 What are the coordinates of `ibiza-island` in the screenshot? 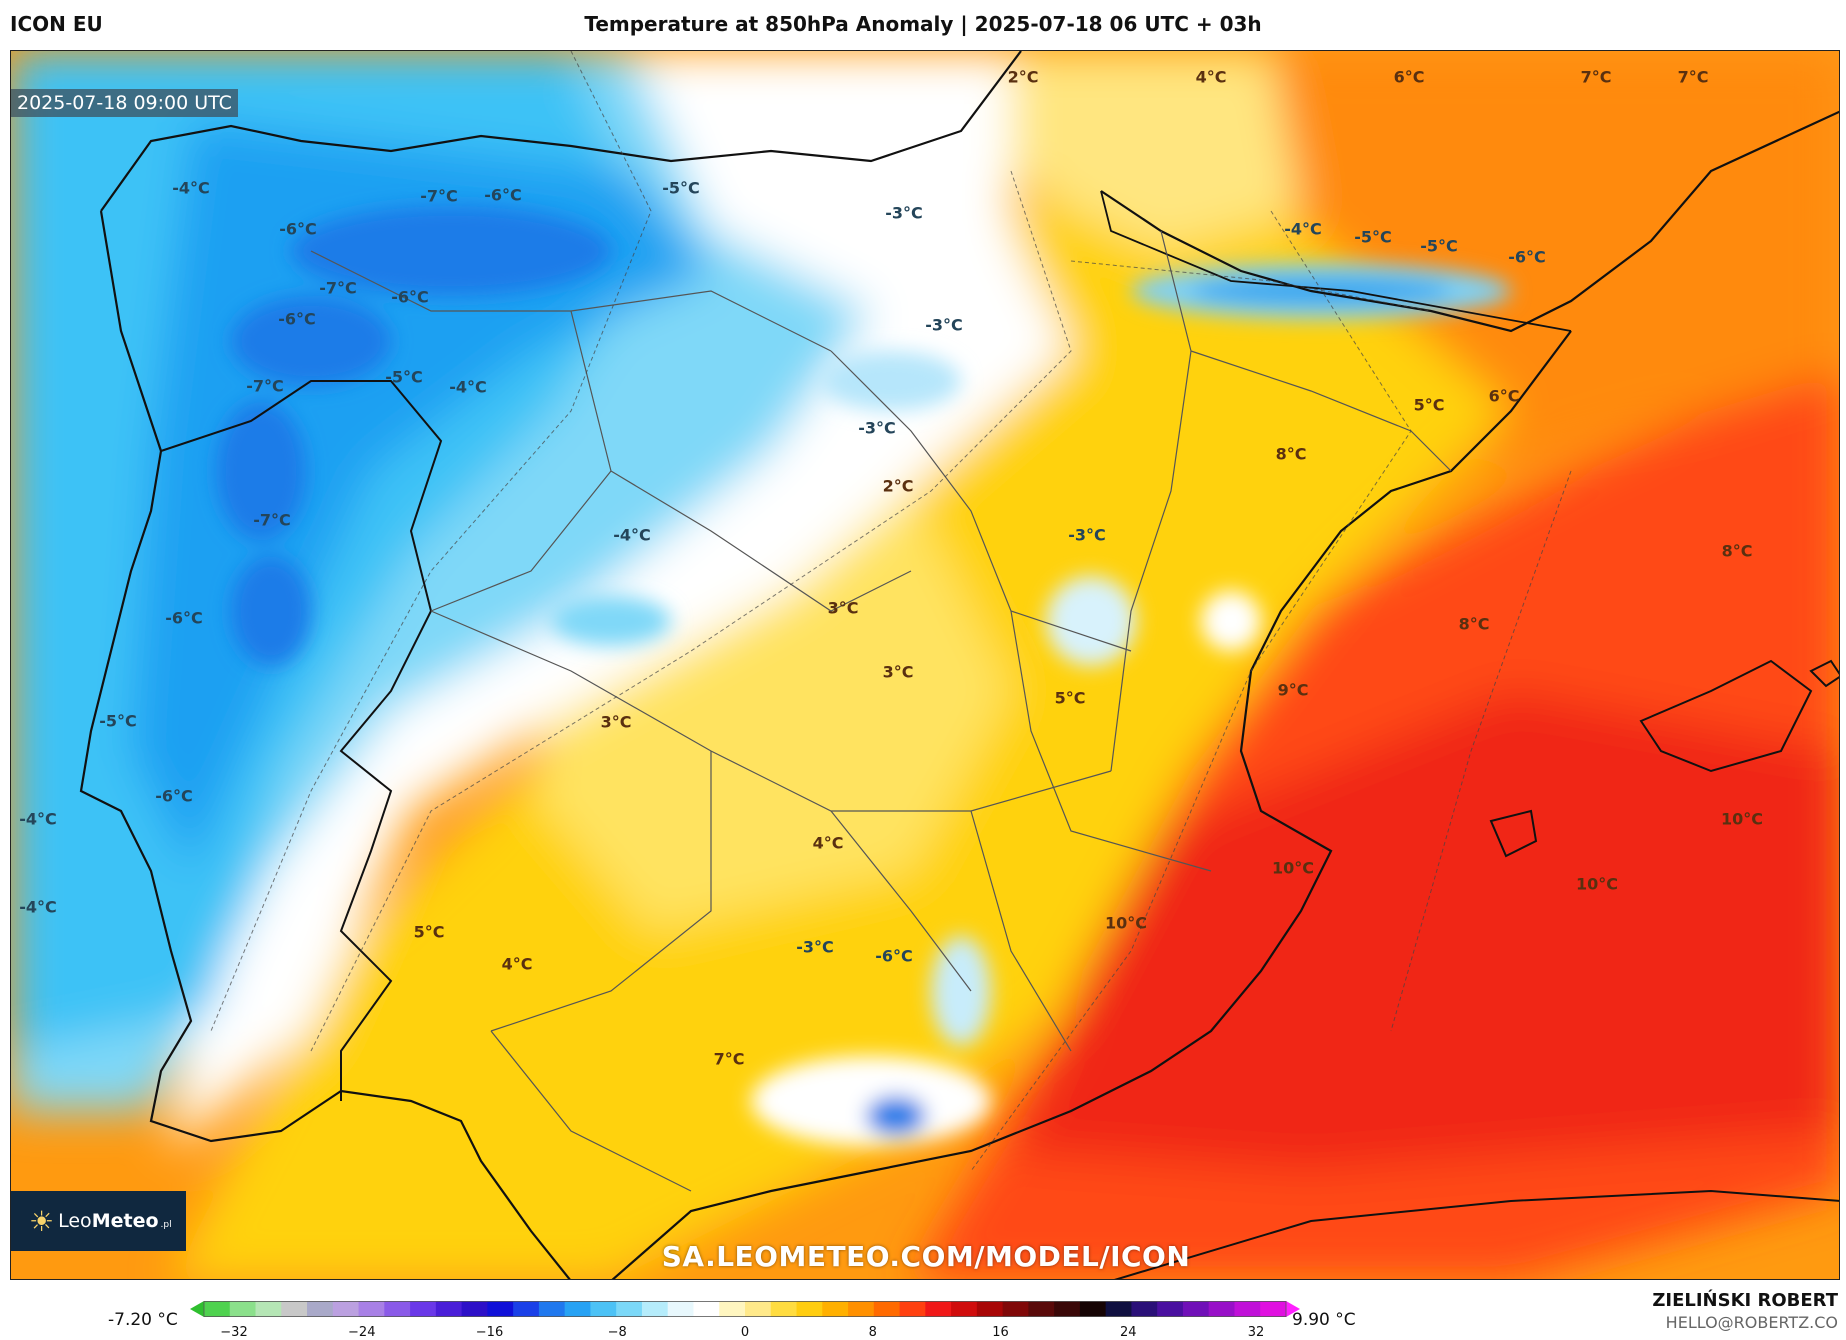 It's located at (1513, 833).